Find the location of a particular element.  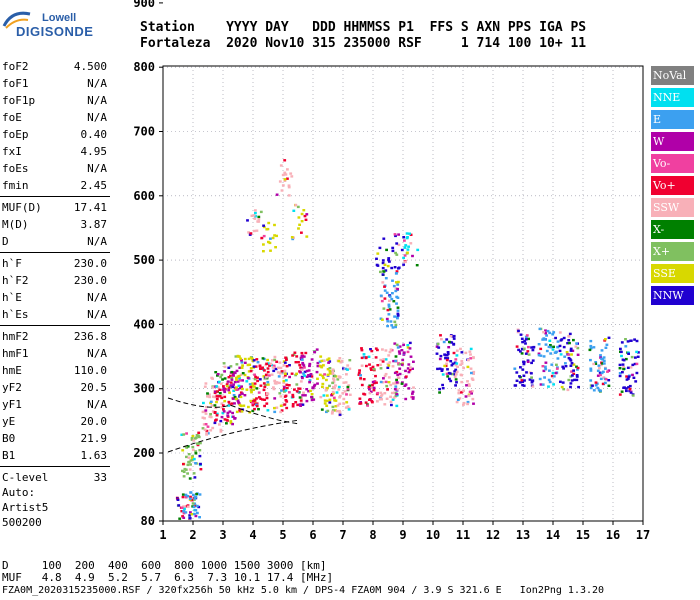

param-value: N/A is located at coordinates (97, 168).